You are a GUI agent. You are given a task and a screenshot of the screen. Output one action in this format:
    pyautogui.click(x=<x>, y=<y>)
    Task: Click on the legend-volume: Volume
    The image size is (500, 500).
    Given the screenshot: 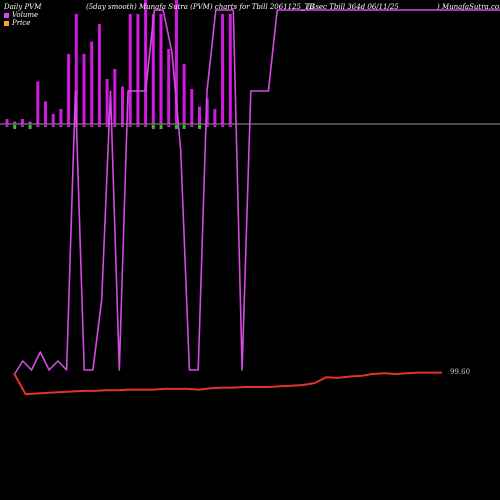 What is the action you would take?
    pyautogui.click(x=21, y=15)
    